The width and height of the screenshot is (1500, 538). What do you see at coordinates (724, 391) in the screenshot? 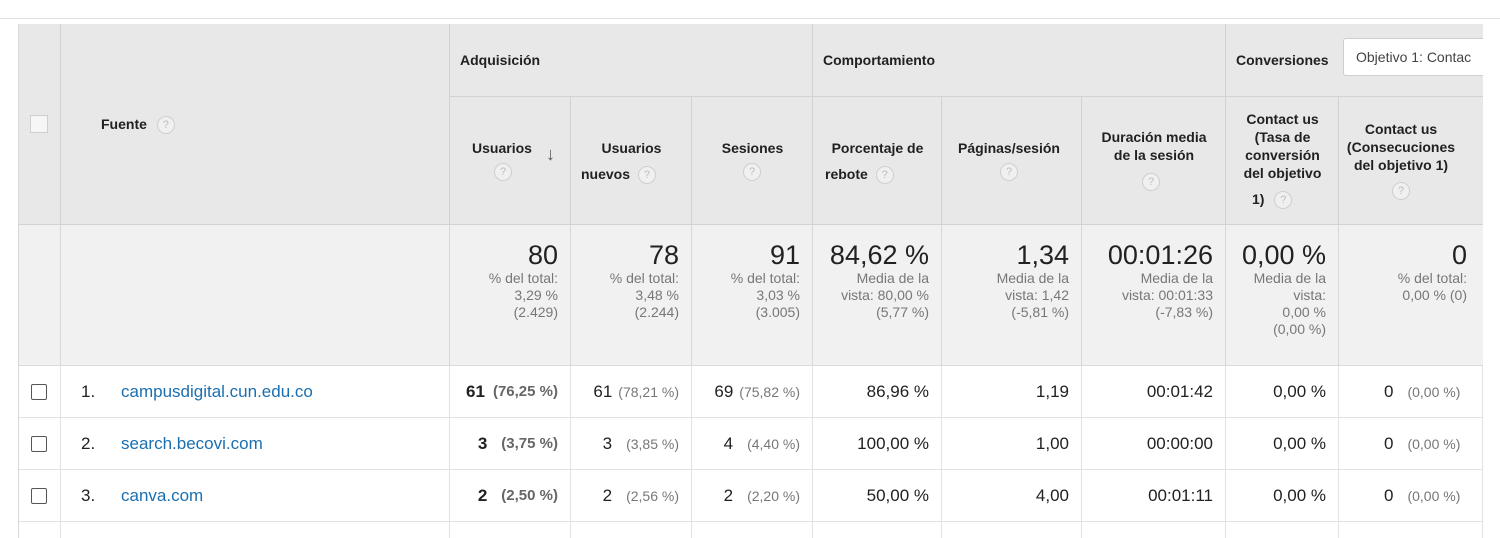
I see `sessions-value: 69` at bounding box center [724, 391].